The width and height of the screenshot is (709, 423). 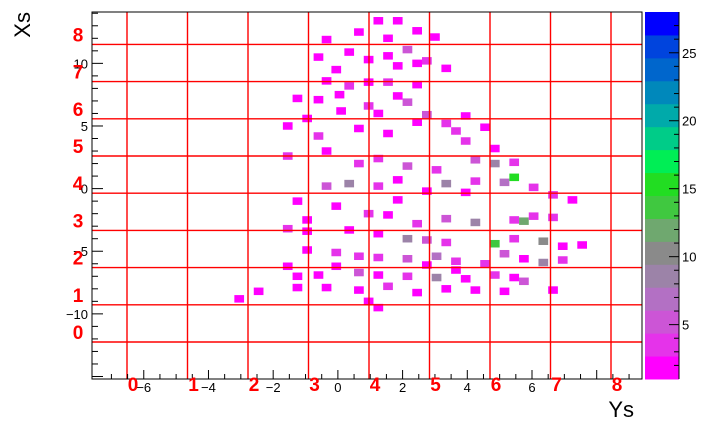 I want to click on x-tick-label: 2, so click(x=402, y=387).